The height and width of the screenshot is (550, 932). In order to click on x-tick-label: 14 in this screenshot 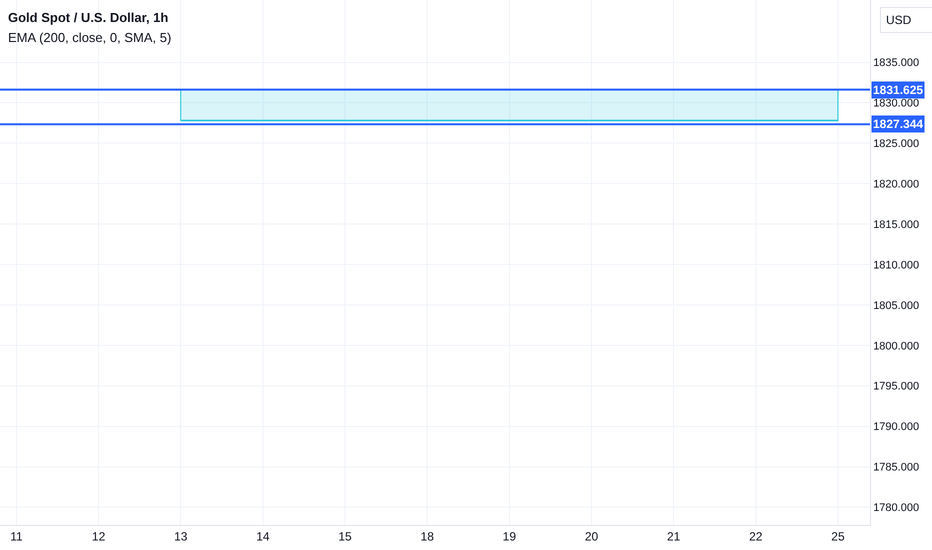, I will do `click(263, 536)`.